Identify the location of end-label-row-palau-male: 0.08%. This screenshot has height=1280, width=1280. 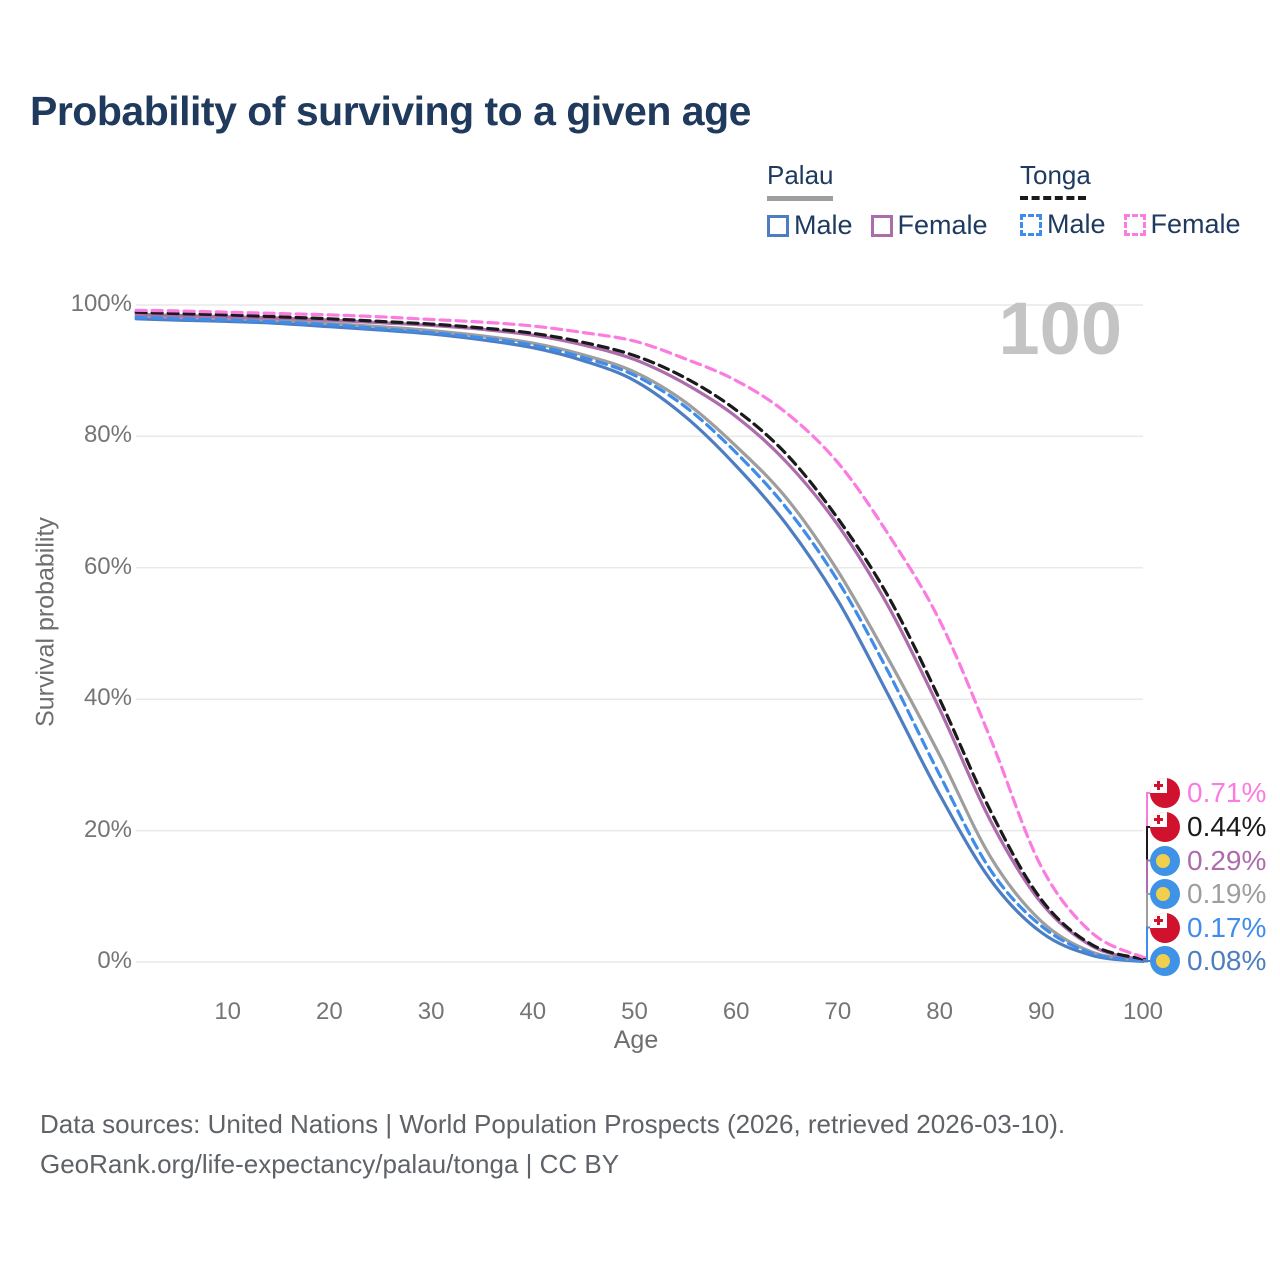
(1208, 961).